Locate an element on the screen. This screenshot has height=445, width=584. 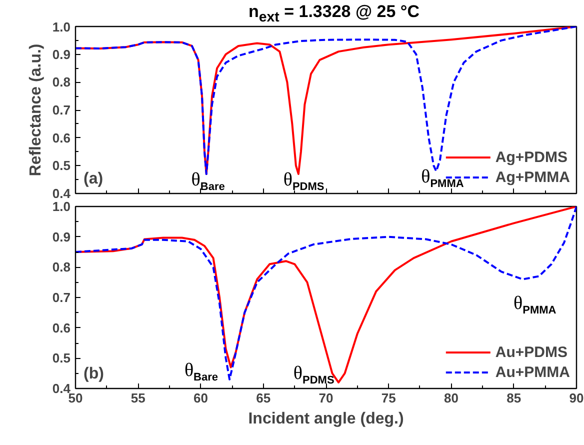
x-tick-label: 70 is located at coordinates (326, 398).